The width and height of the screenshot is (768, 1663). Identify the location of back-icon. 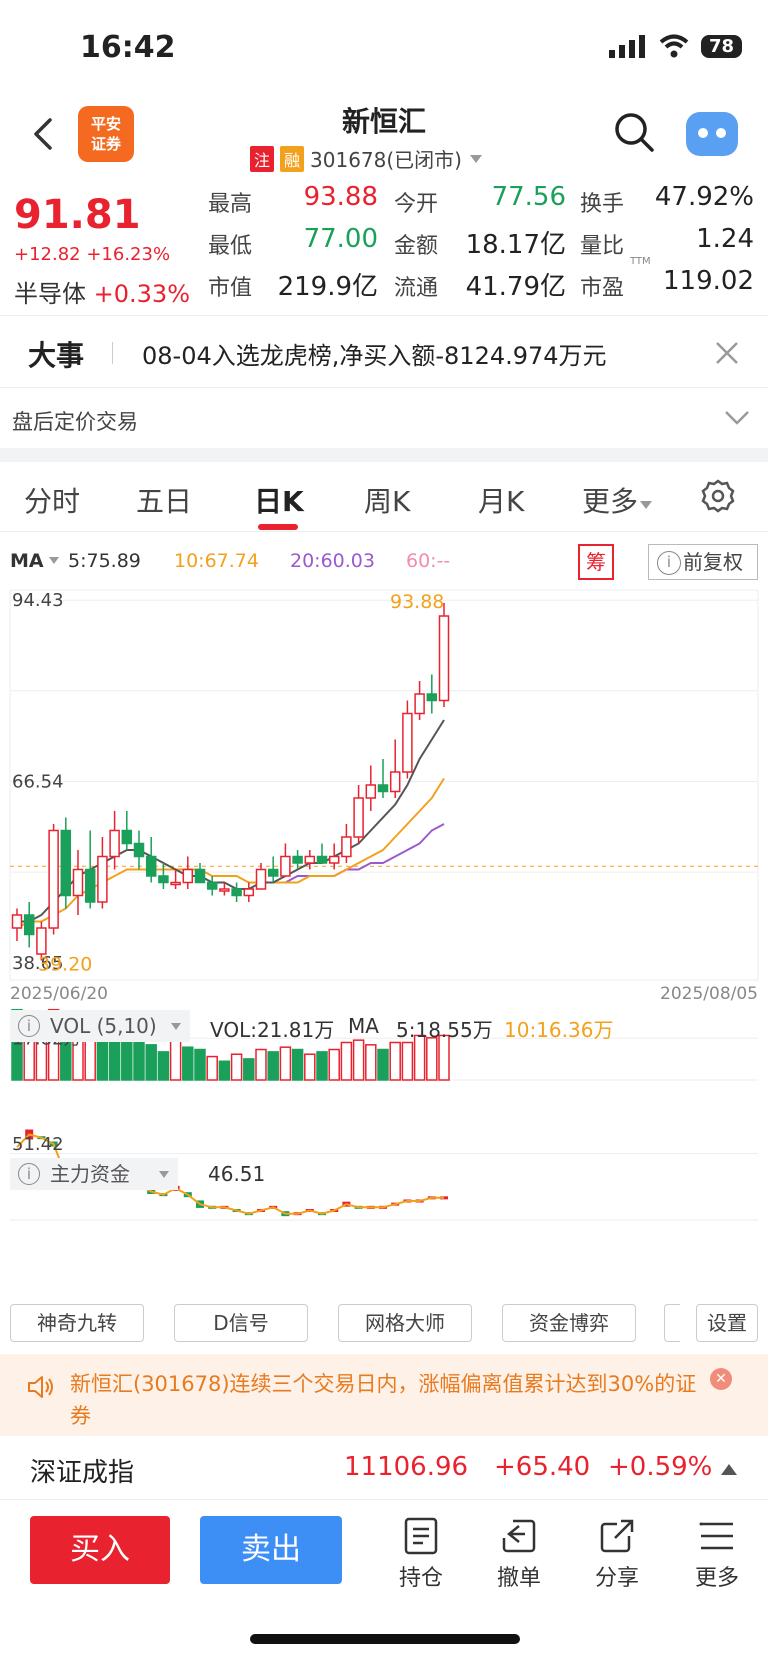
(44, 134).